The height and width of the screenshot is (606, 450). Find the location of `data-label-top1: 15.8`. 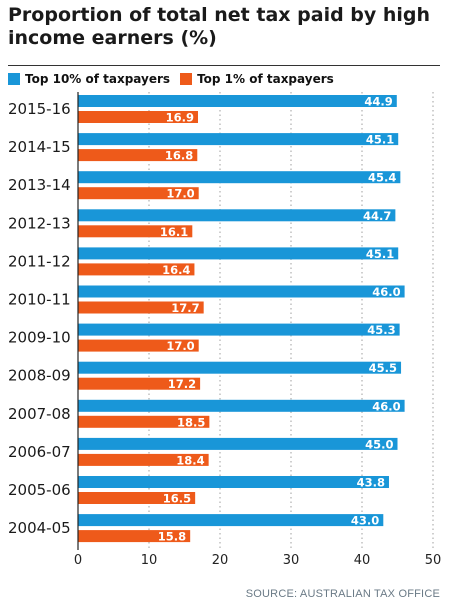

data-label-top1: 15.8 is located at coordinates (172, 537).